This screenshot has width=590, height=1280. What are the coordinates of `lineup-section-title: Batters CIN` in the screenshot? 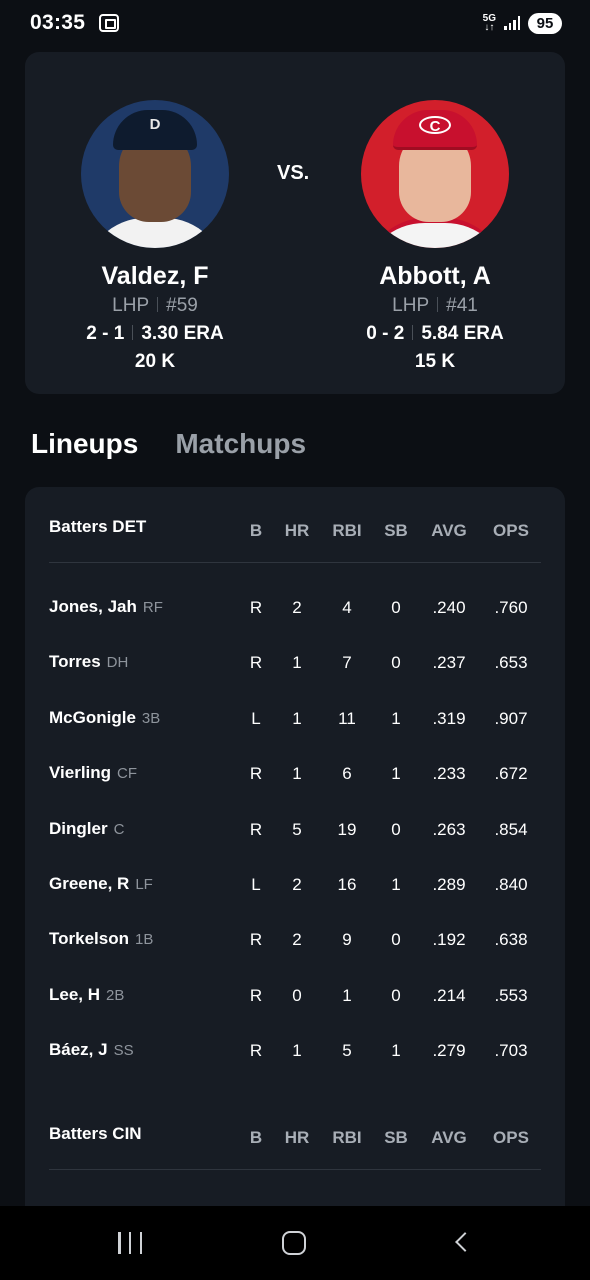 It's located at (95, 1133).